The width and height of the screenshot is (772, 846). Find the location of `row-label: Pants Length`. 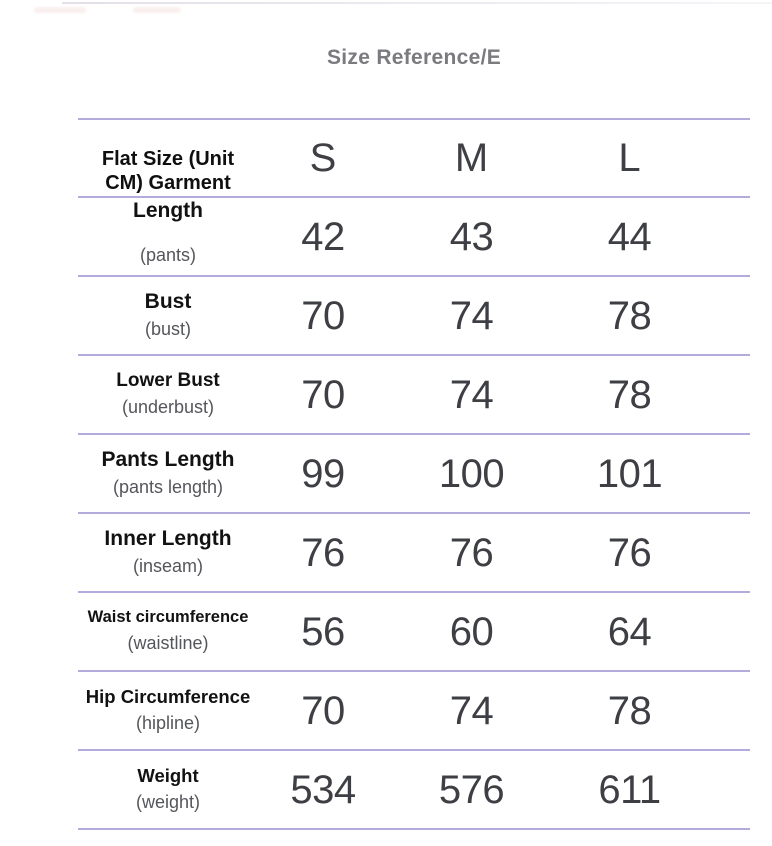

row-label: Pants Length is located at coordinates (168, 460).